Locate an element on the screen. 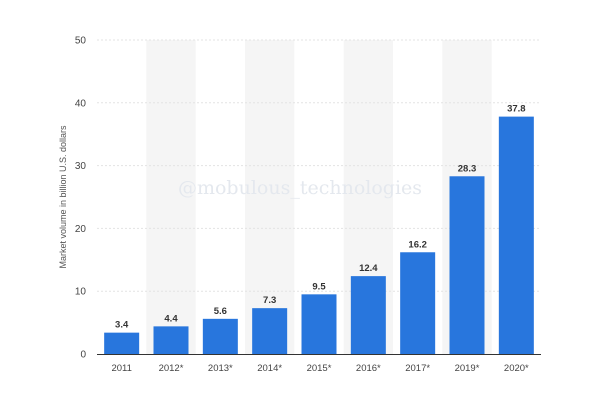 The height and width of the screenshot is (400, 600). value-label: 4.4 is located at coordinates (171, 318).